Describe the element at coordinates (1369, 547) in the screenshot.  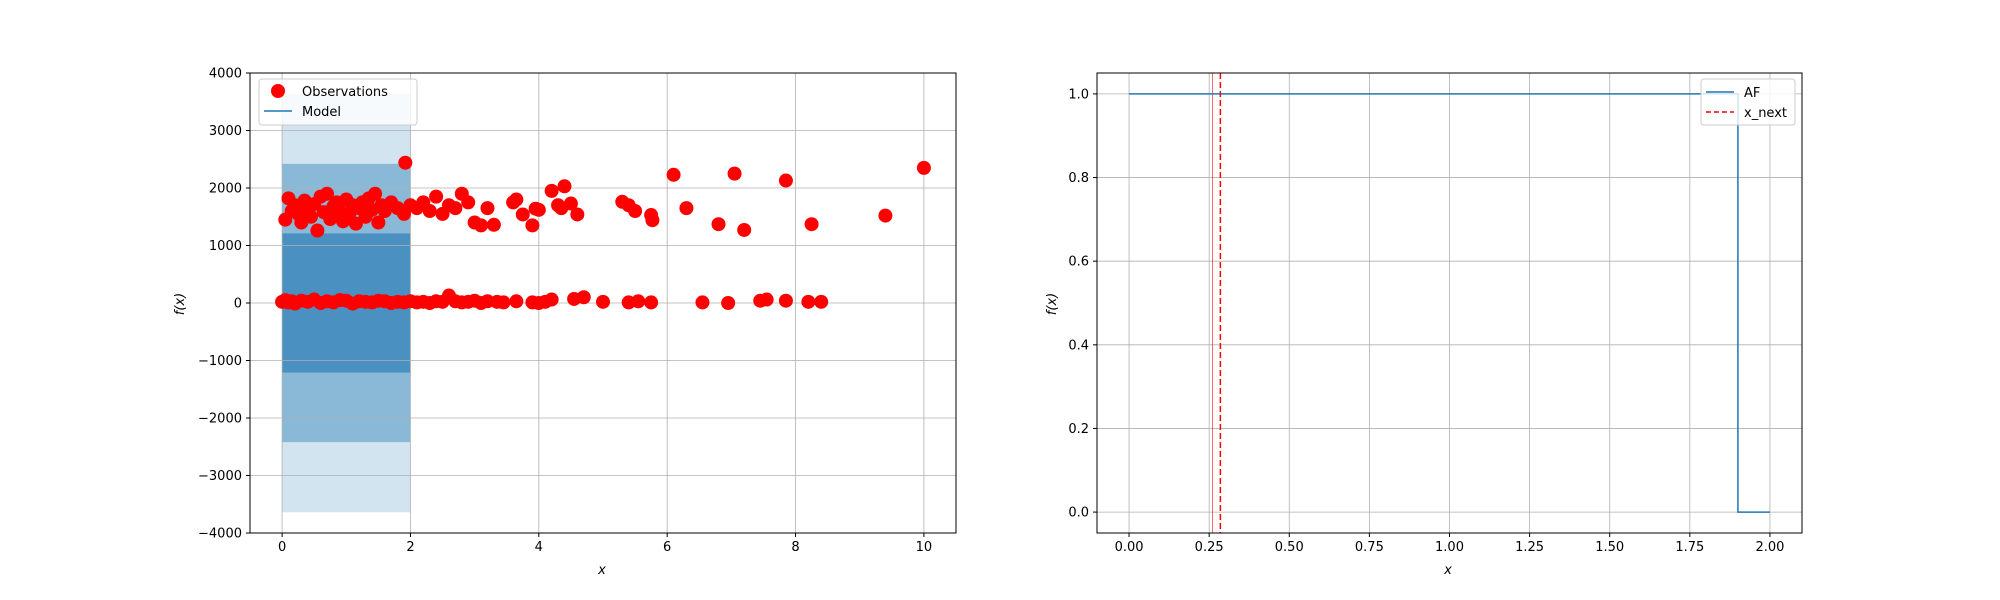
I see `x-tick-label: 0.75` at that location.